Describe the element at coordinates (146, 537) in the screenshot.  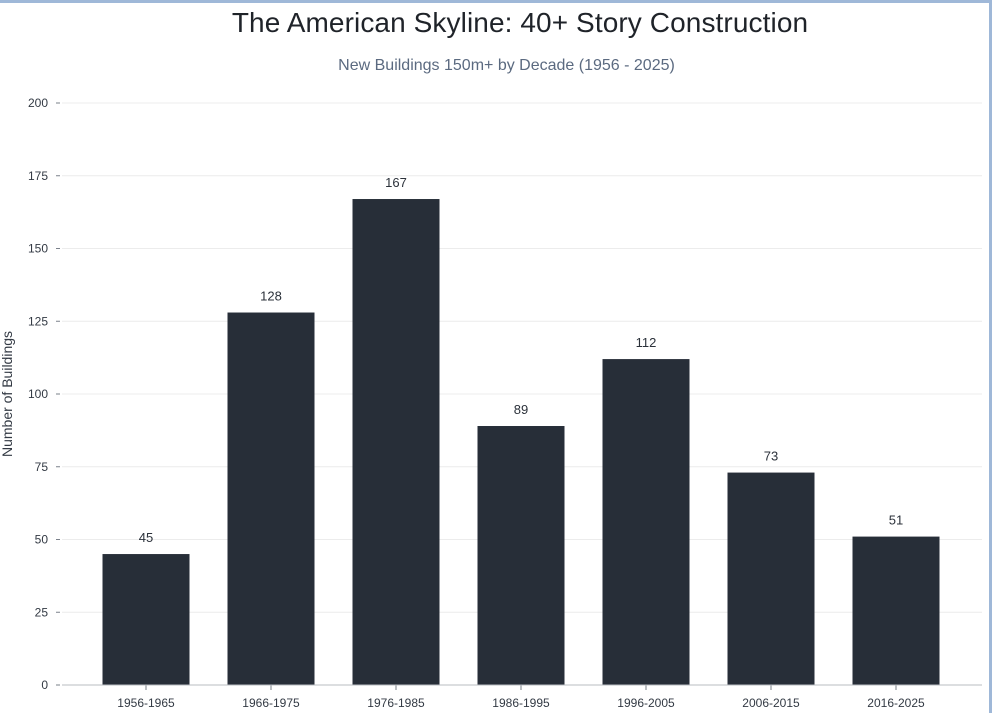
I see `bar-value-label: 45` at that location.